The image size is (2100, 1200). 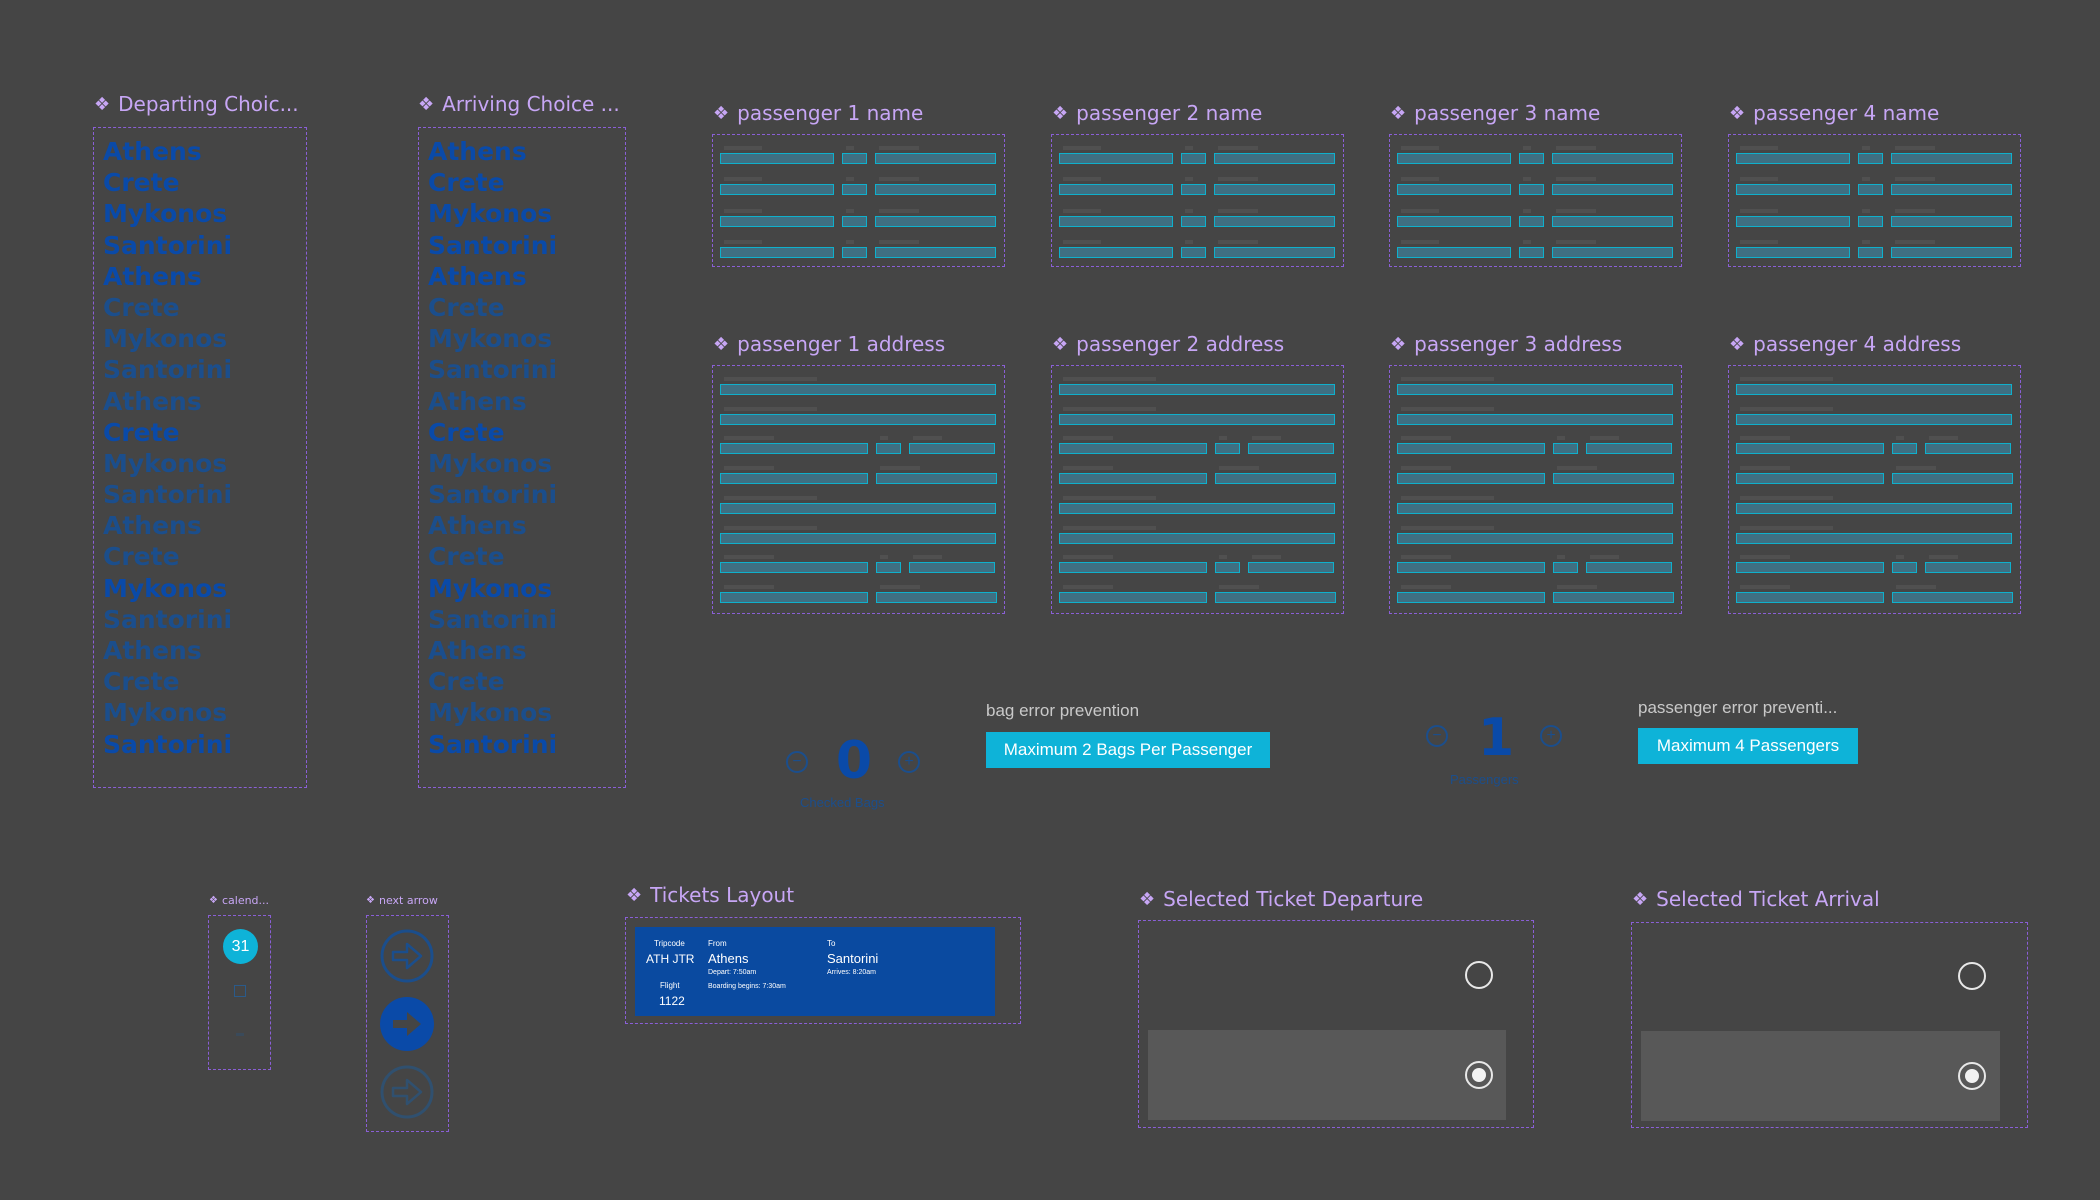 I want to click on max-bags-button: Maximum 2 Bags Per Passenger, so click(x=1128, y=750).